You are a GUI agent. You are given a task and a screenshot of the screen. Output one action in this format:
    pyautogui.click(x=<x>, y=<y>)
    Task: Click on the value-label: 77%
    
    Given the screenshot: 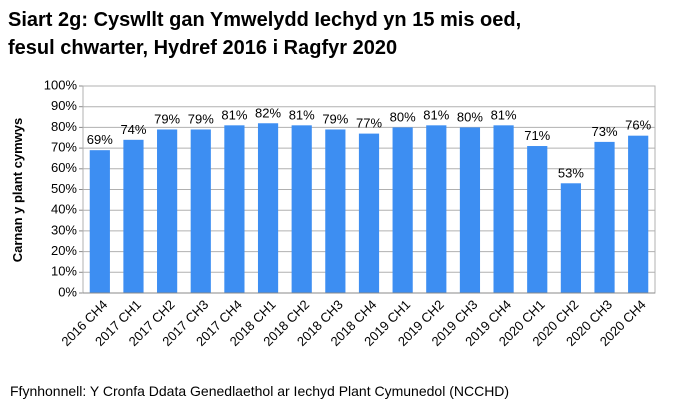 What is the action you would take?
    pyautogui.click(x=369, y=123)
    